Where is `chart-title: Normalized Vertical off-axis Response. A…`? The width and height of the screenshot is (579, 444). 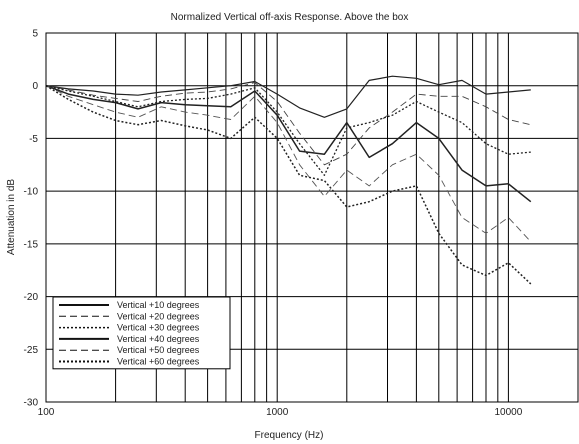
chart-title: Normalized Vertical off-axis Response. A… is located at coordinates (290, 17).